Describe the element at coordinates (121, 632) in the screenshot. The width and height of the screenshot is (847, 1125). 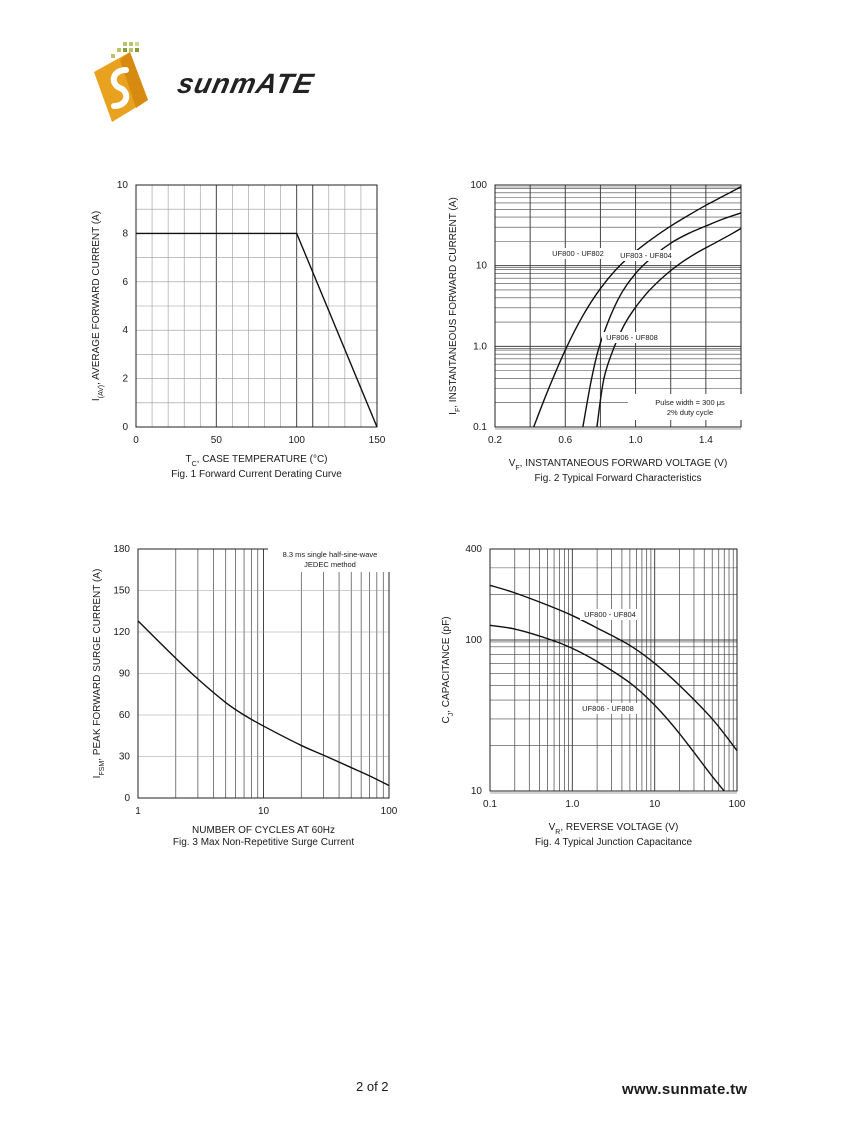
I see `y-tick-label: 120` at that location.